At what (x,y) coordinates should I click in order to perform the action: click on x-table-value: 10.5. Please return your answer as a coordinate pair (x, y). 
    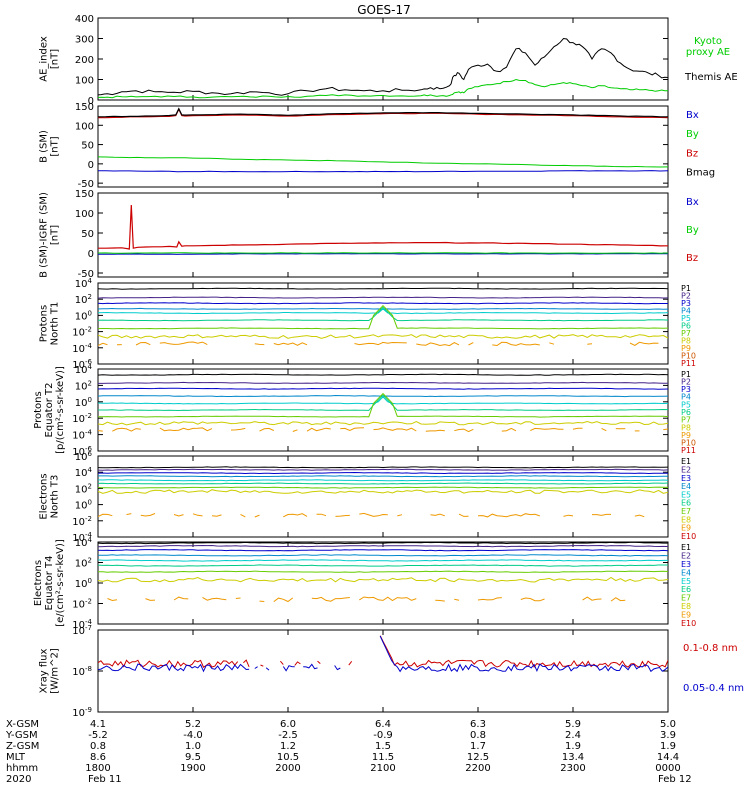
    Looking at the image, I should click on (288, 757).